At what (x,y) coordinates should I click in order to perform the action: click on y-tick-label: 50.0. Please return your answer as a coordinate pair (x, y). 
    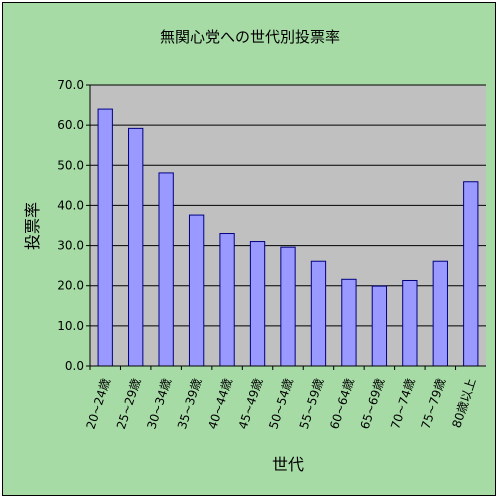
    Looking at the image, I should click on (70, 165).